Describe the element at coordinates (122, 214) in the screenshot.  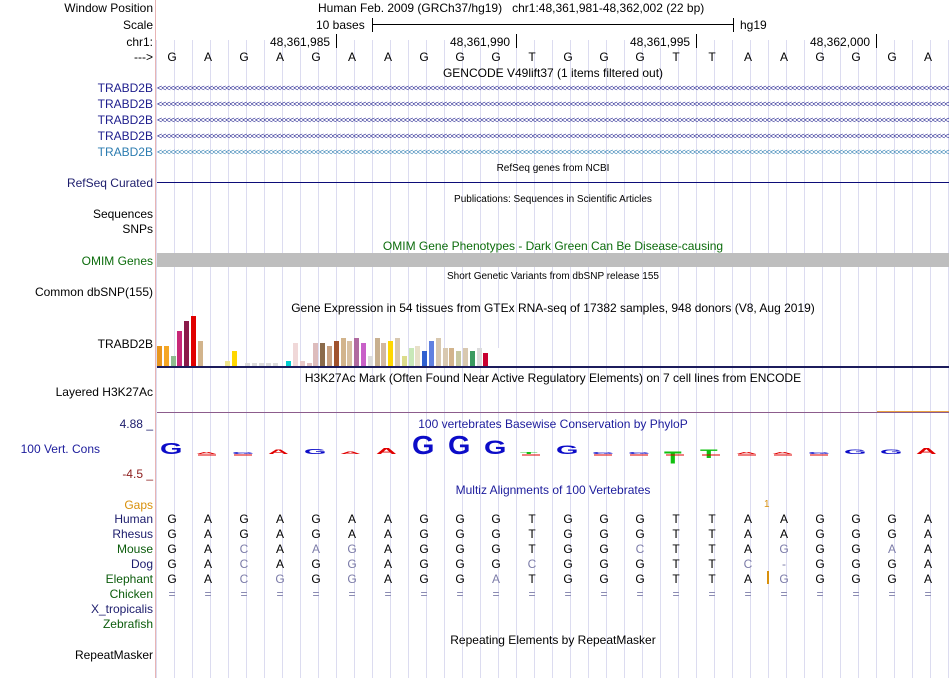
I see `sequences-label: Sequences` at that location.